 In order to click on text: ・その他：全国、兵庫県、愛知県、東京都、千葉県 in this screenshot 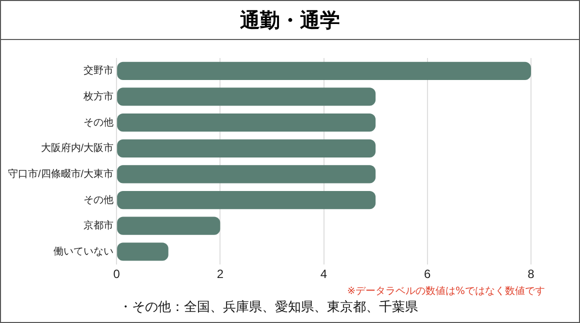, I will do `click(268, 307)`.